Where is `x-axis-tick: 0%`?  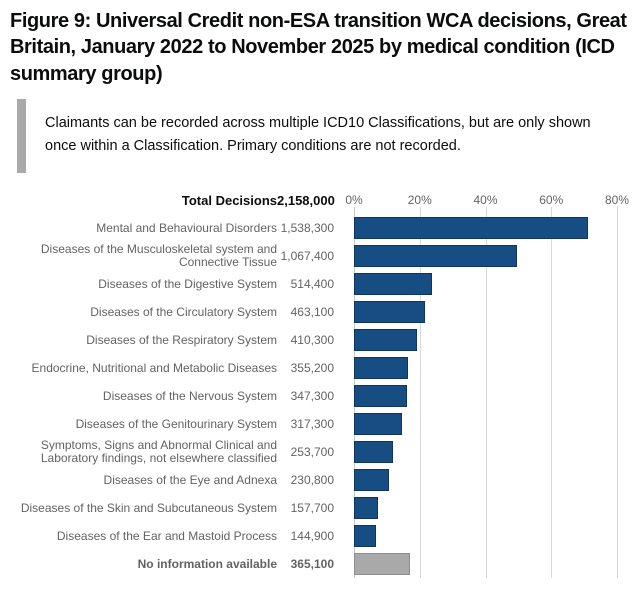
x-axis-tick: 0% is located at coordinates (354, 200).